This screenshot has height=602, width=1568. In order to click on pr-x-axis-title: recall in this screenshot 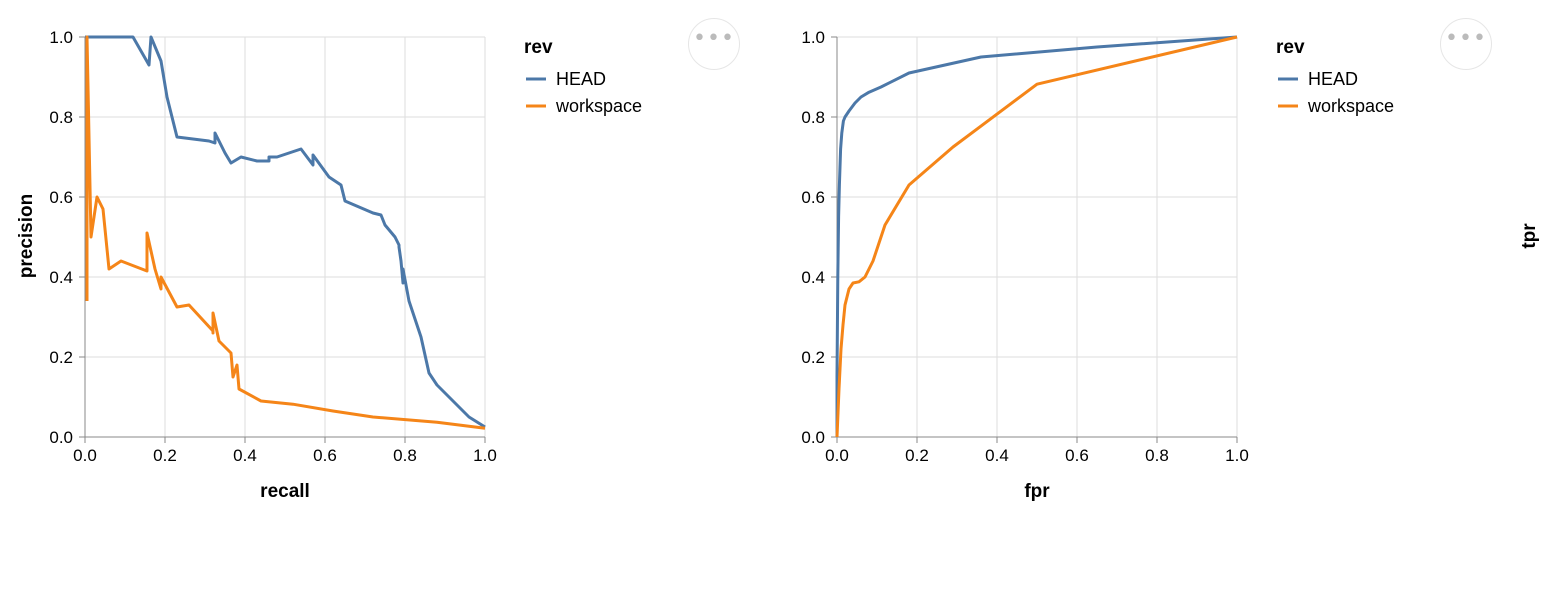, I will do `click(285, 491)`.